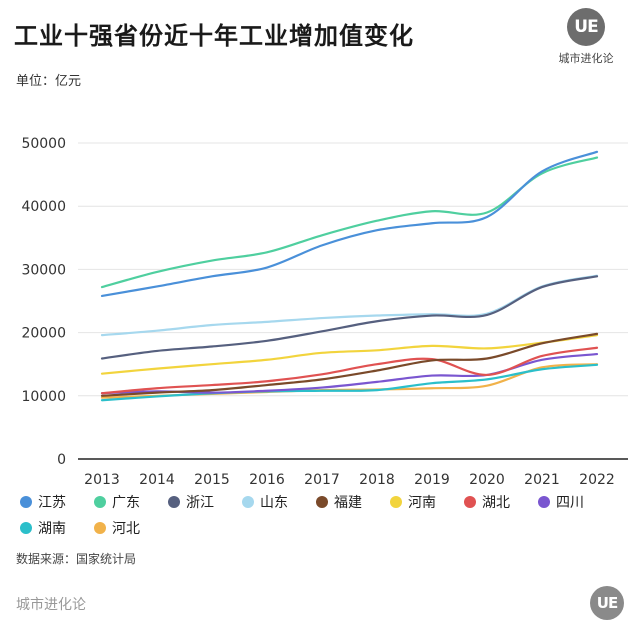 The image size is (640, 640). I want to click on legend-item: 湖南, so click(43, 528).